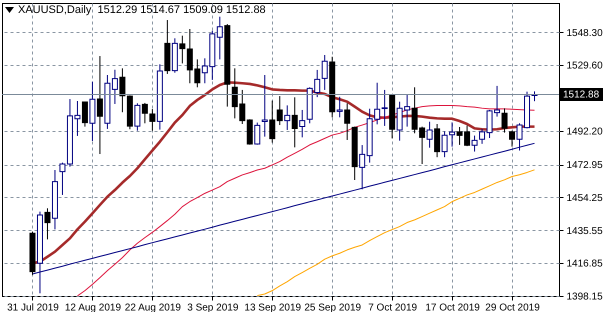  What do you see at coordinates (585, 297) in the screenshot?
I see `y-tick-label: 1398.15` at bounding box center [585, 297].